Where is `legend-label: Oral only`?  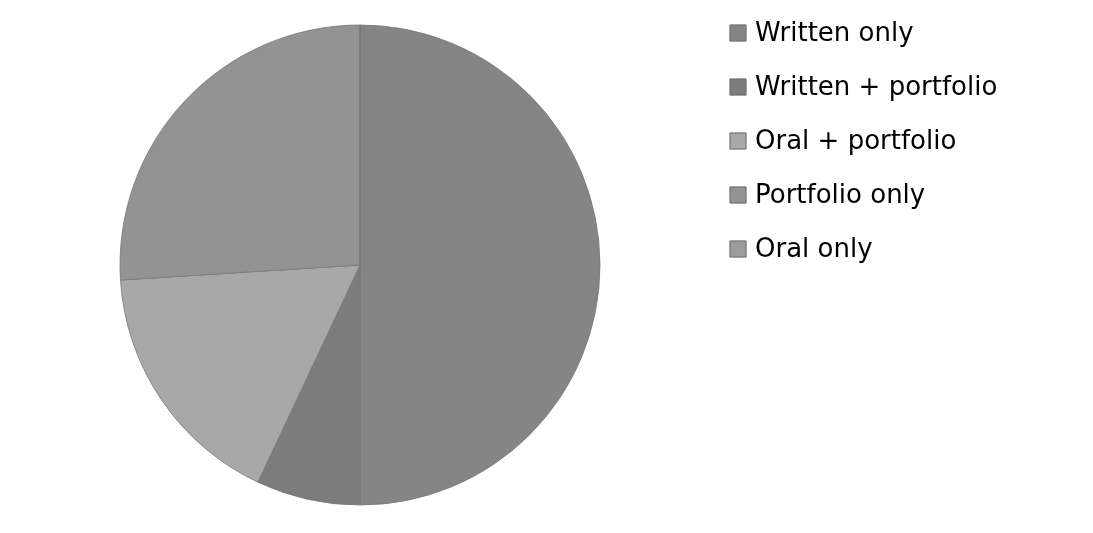
legend-label: Oral only is located at coordinates (814, 248).